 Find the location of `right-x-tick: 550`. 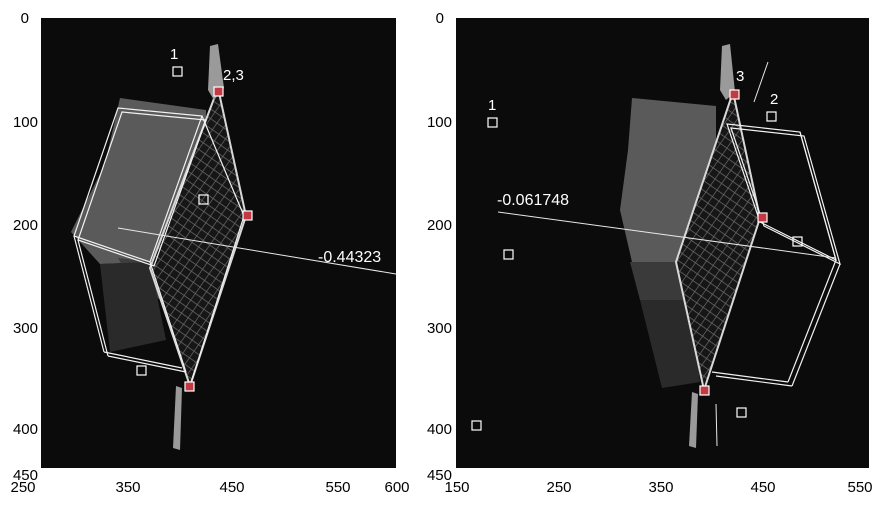

right-x-tick: 550 is located at coordinates (859, 487).